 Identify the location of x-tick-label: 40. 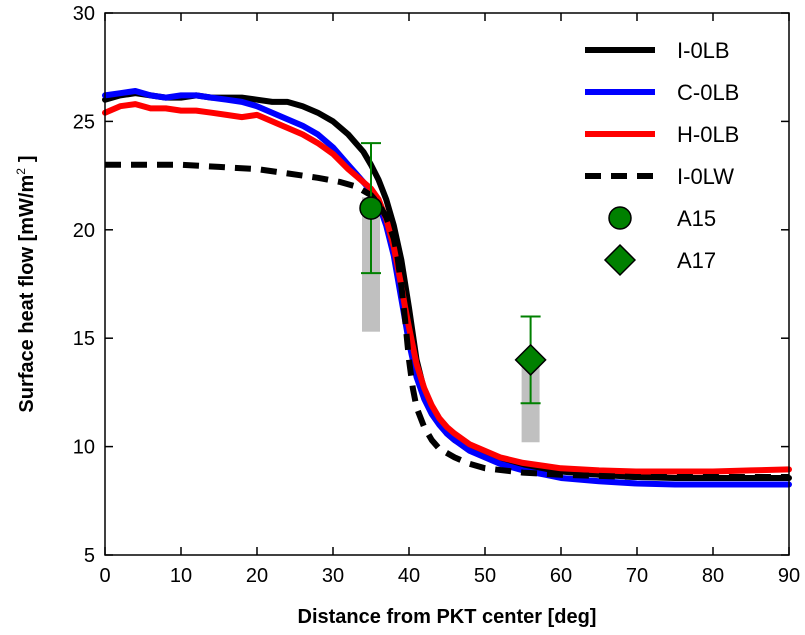
(409, 576).